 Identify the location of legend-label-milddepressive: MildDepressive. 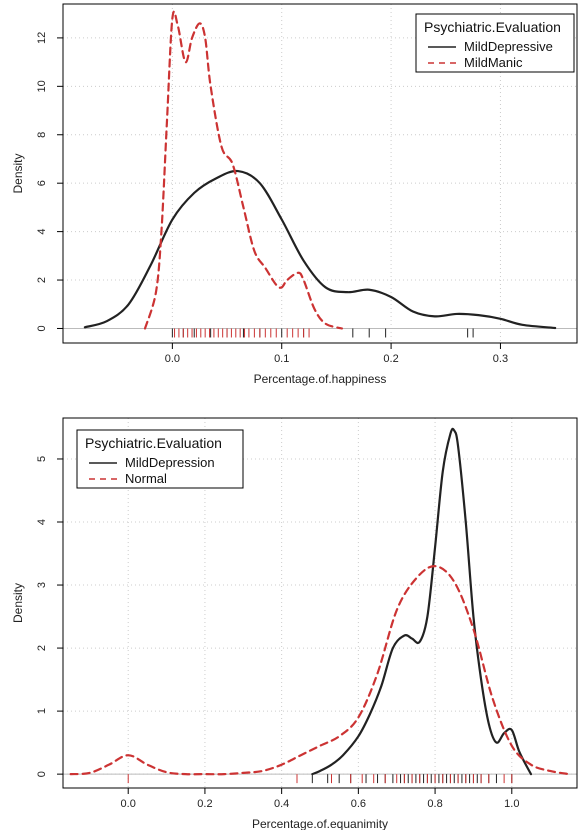
(508, 46).